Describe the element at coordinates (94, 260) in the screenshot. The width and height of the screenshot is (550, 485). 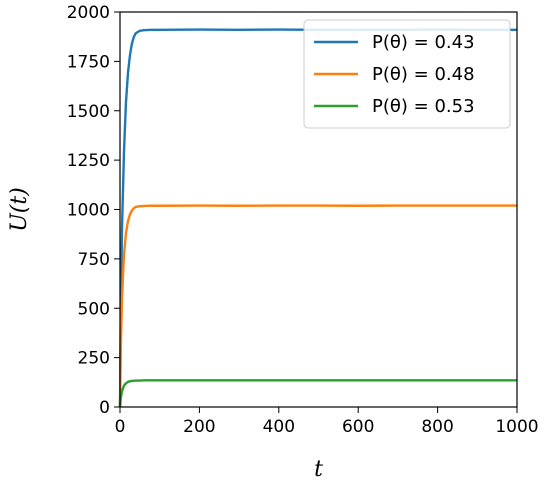
I see `y-tick-label: 750` at that location.